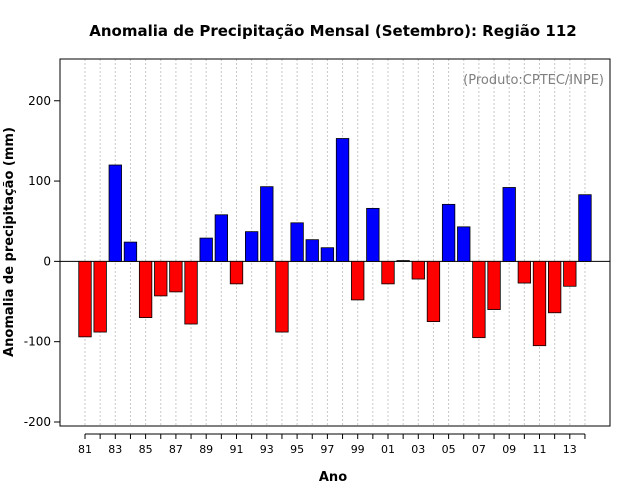 The width and height of the screenshot is (640, 500). Describe the element at coordinates (449, 449) in the screenshot. I see `x-tick-label: 05` at that location.